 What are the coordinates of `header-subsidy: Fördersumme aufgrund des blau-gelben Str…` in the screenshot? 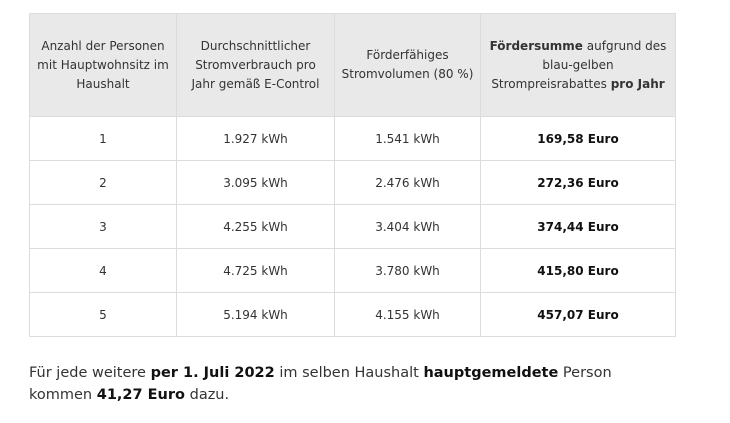 It's located at (578, 65).